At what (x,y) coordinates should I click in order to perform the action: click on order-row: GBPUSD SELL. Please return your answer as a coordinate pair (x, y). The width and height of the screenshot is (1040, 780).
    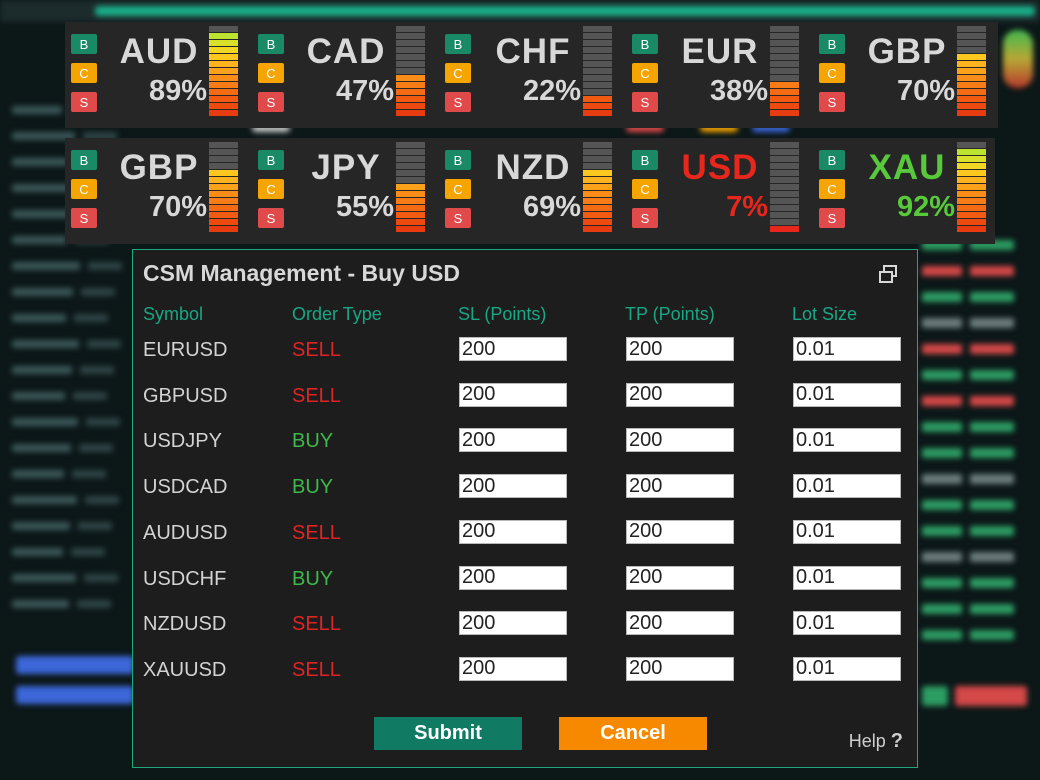
    Looking at the image, I should click on (526, 397).